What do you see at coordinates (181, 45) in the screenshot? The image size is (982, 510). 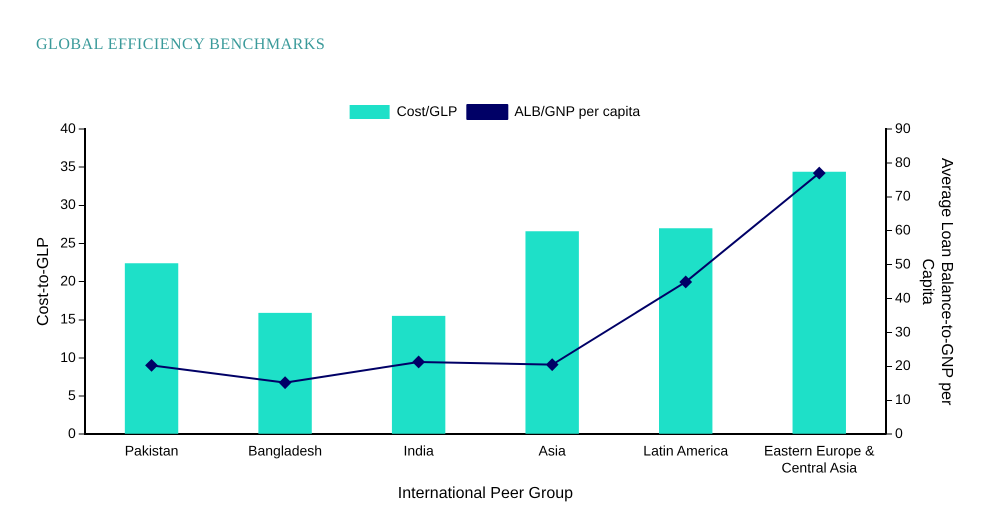 I see `chart-title: GLOBAL EFFICIENCY BENCHMARKS` at bounding box center [181, 45].